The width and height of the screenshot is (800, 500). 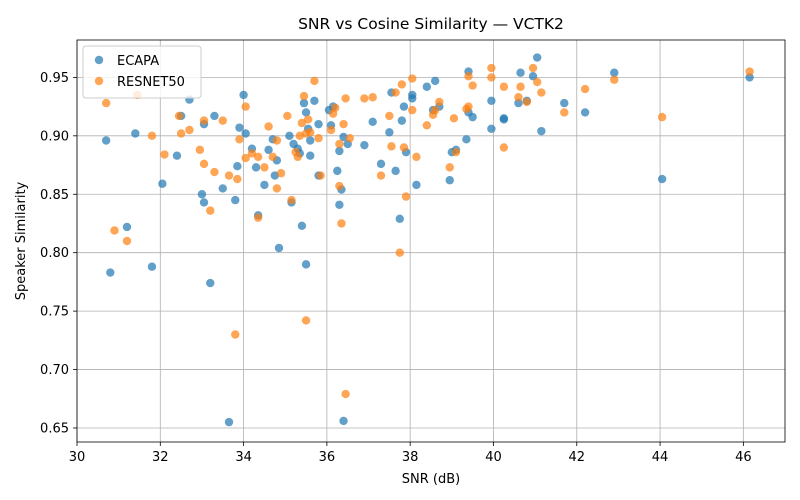 I want to click on x-tick-label: 32, so click(x=160, y=457).